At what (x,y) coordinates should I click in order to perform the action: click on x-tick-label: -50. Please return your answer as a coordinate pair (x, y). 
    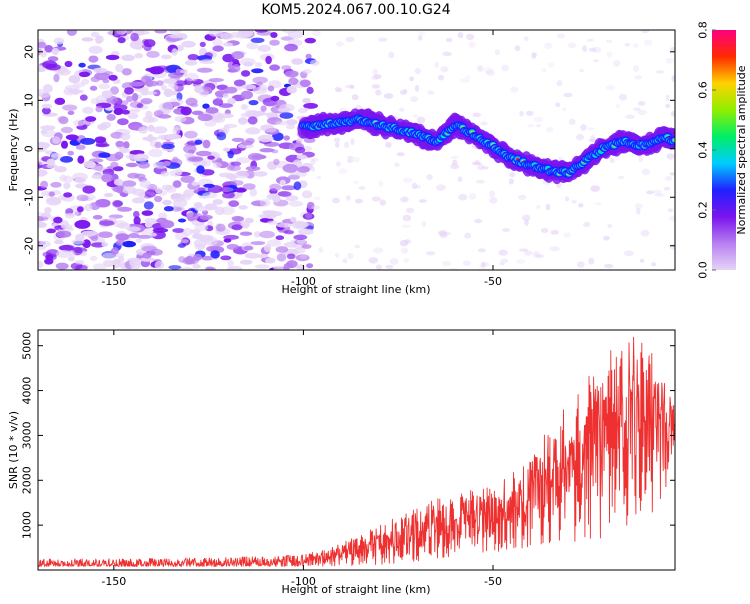
    Looking at the image, I should click on (493, 281).